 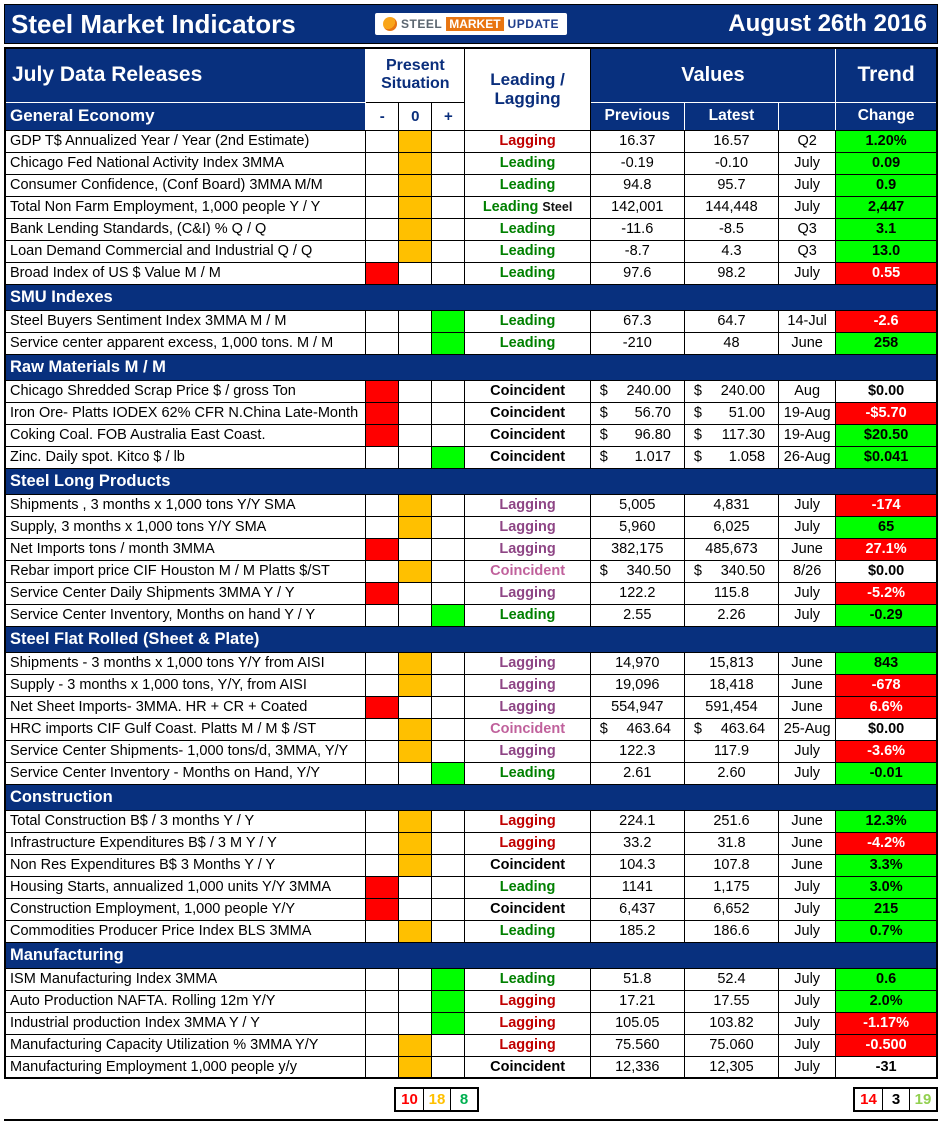 I want to click on indicator-label: Total Construction B$ / 3 months Y / Y, so click(x=185, y=821).